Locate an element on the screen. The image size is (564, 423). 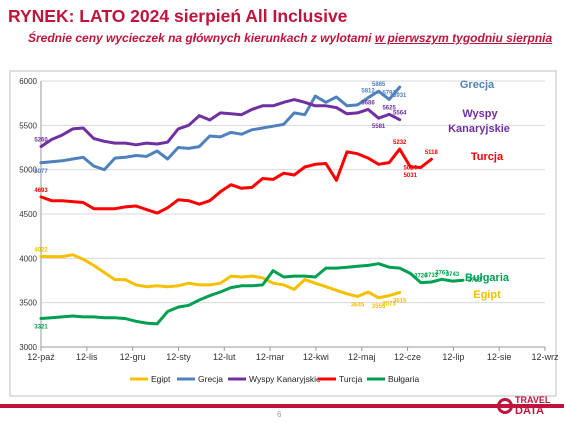
data-label: 5232 is located at coordinates (400, 143).